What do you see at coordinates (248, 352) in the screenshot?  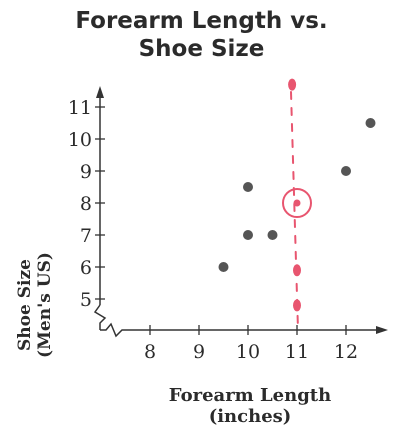 I see `x-tick-label: 10` at bounding box center [248, 352].